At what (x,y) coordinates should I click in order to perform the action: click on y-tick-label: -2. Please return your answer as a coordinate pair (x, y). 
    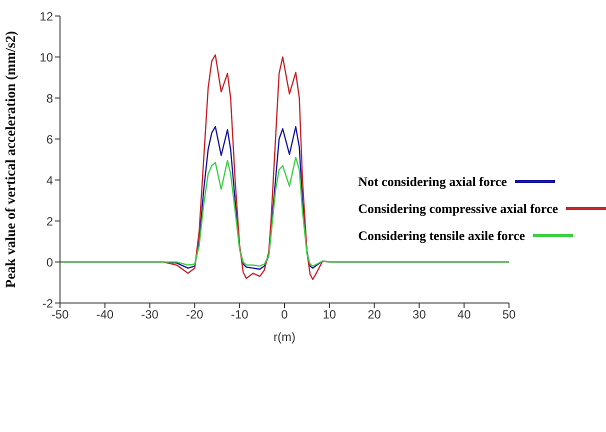
    Looking at the image, I should click on (48, 303).